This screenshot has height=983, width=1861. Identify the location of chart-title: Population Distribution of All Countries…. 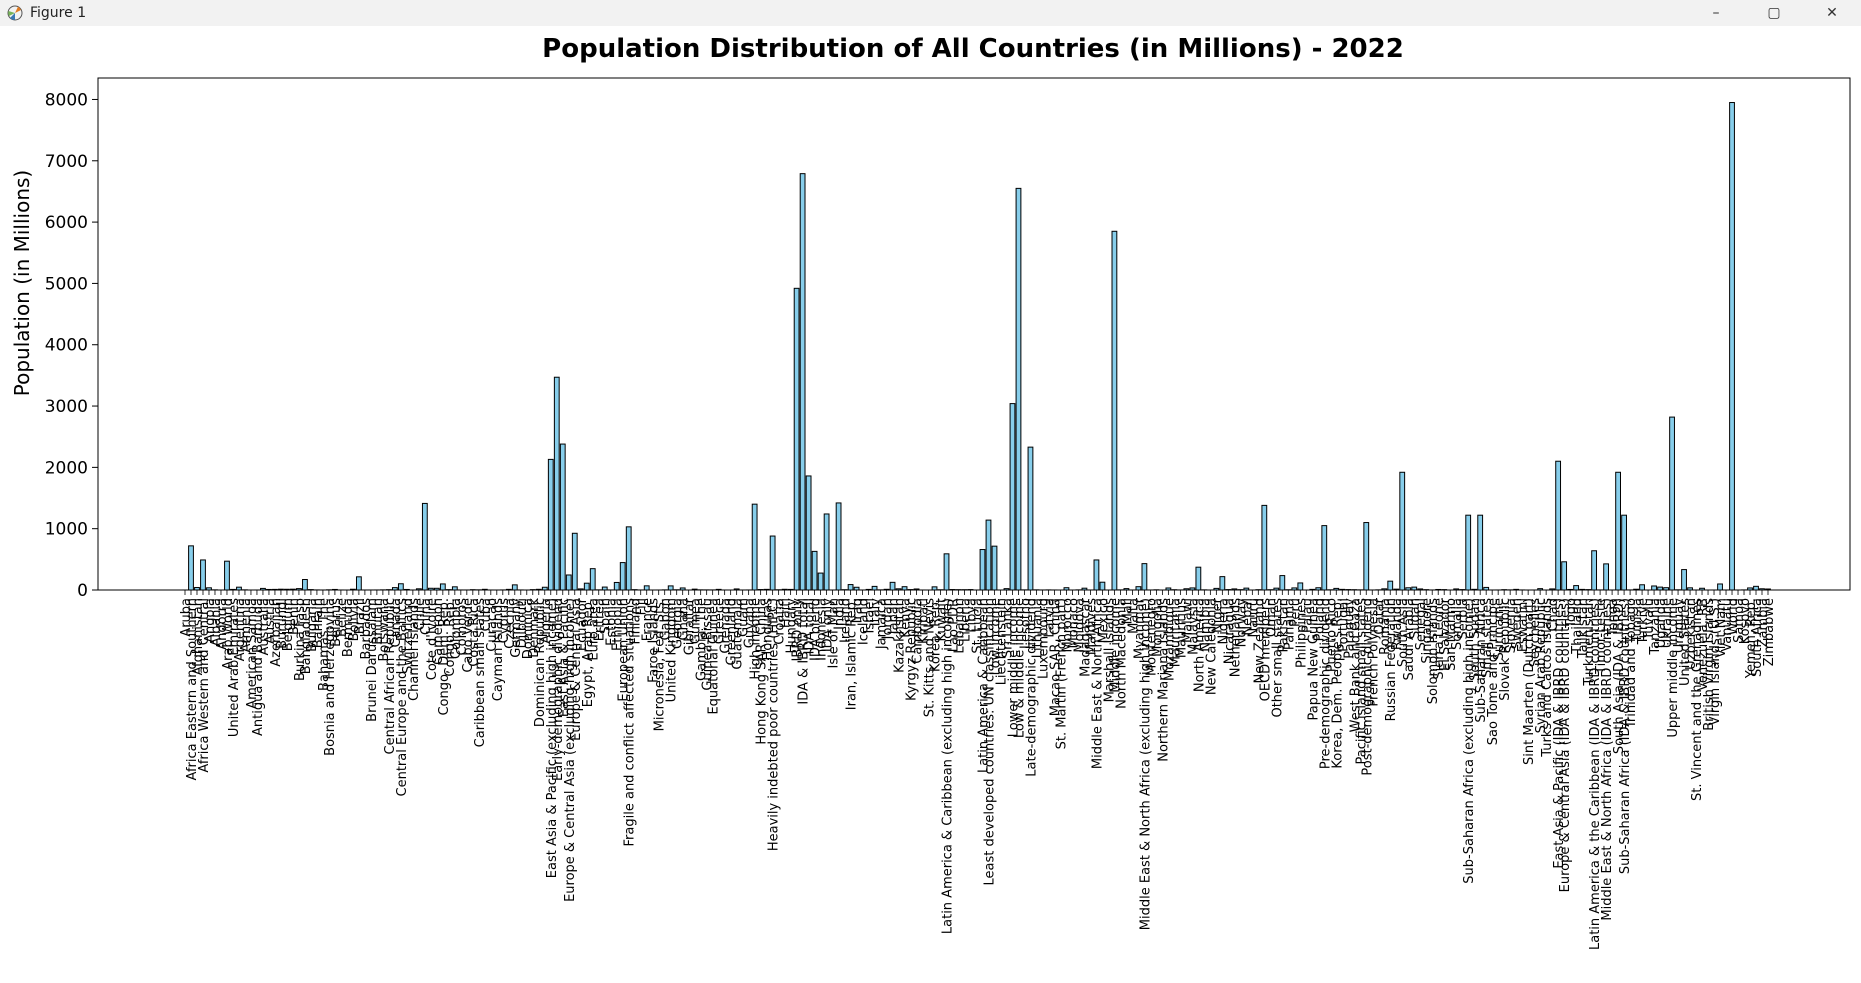
(973, 49).